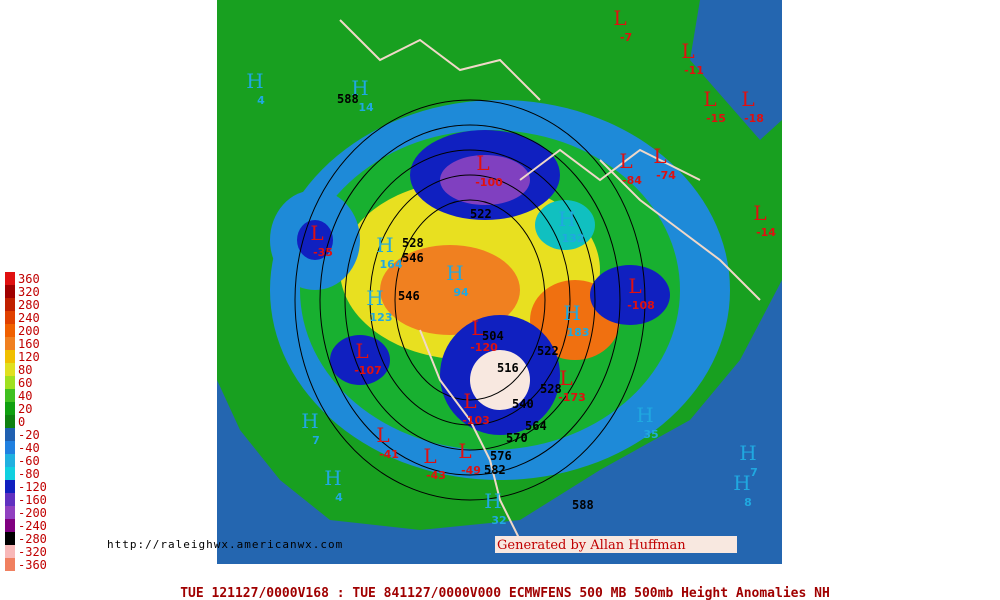 The height and width of the screenshot is (600, 1000). What do you see at coordinates (25, 396) in the screenshot?
I see `legend-label: 40` at bounding box center [25, 396].